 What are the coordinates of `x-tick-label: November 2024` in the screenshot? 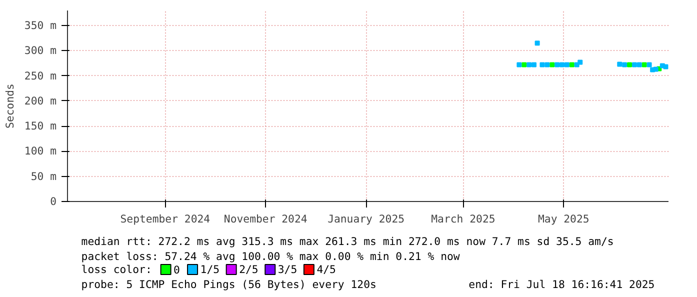 It's located at (266, 219).